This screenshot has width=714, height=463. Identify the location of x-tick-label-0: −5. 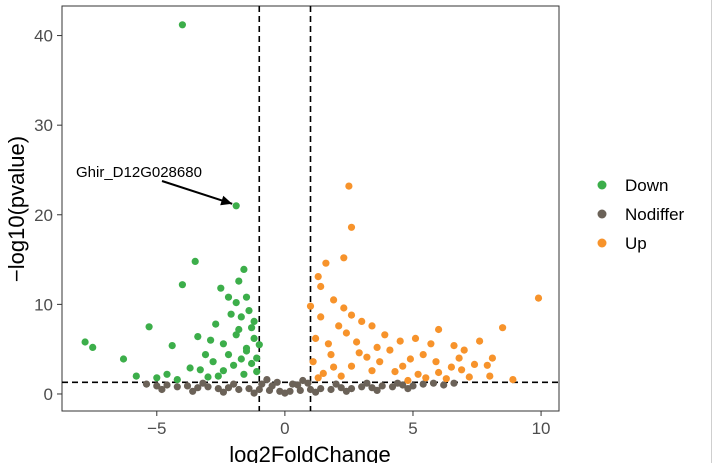
(156, 428).